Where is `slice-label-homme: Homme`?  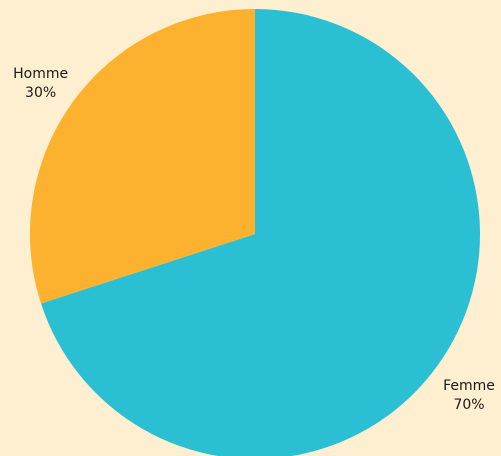 slice-label-homme: Homme is located at coordinates (40, 74).